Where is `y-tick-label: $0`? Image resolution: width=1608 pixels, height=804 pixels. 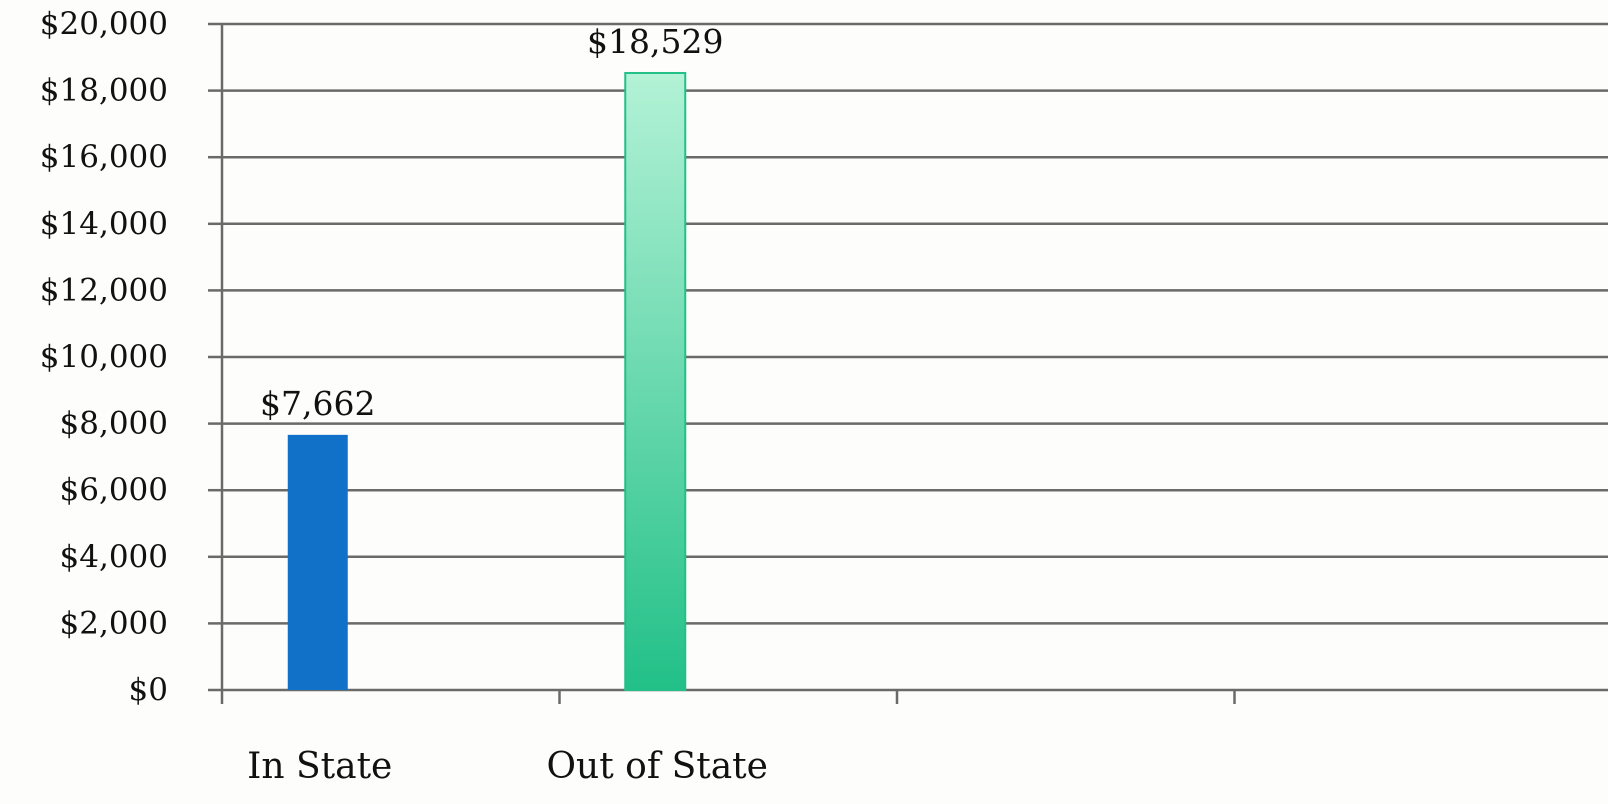
y-tick-label: $0 is located at coordinates (148, 690).